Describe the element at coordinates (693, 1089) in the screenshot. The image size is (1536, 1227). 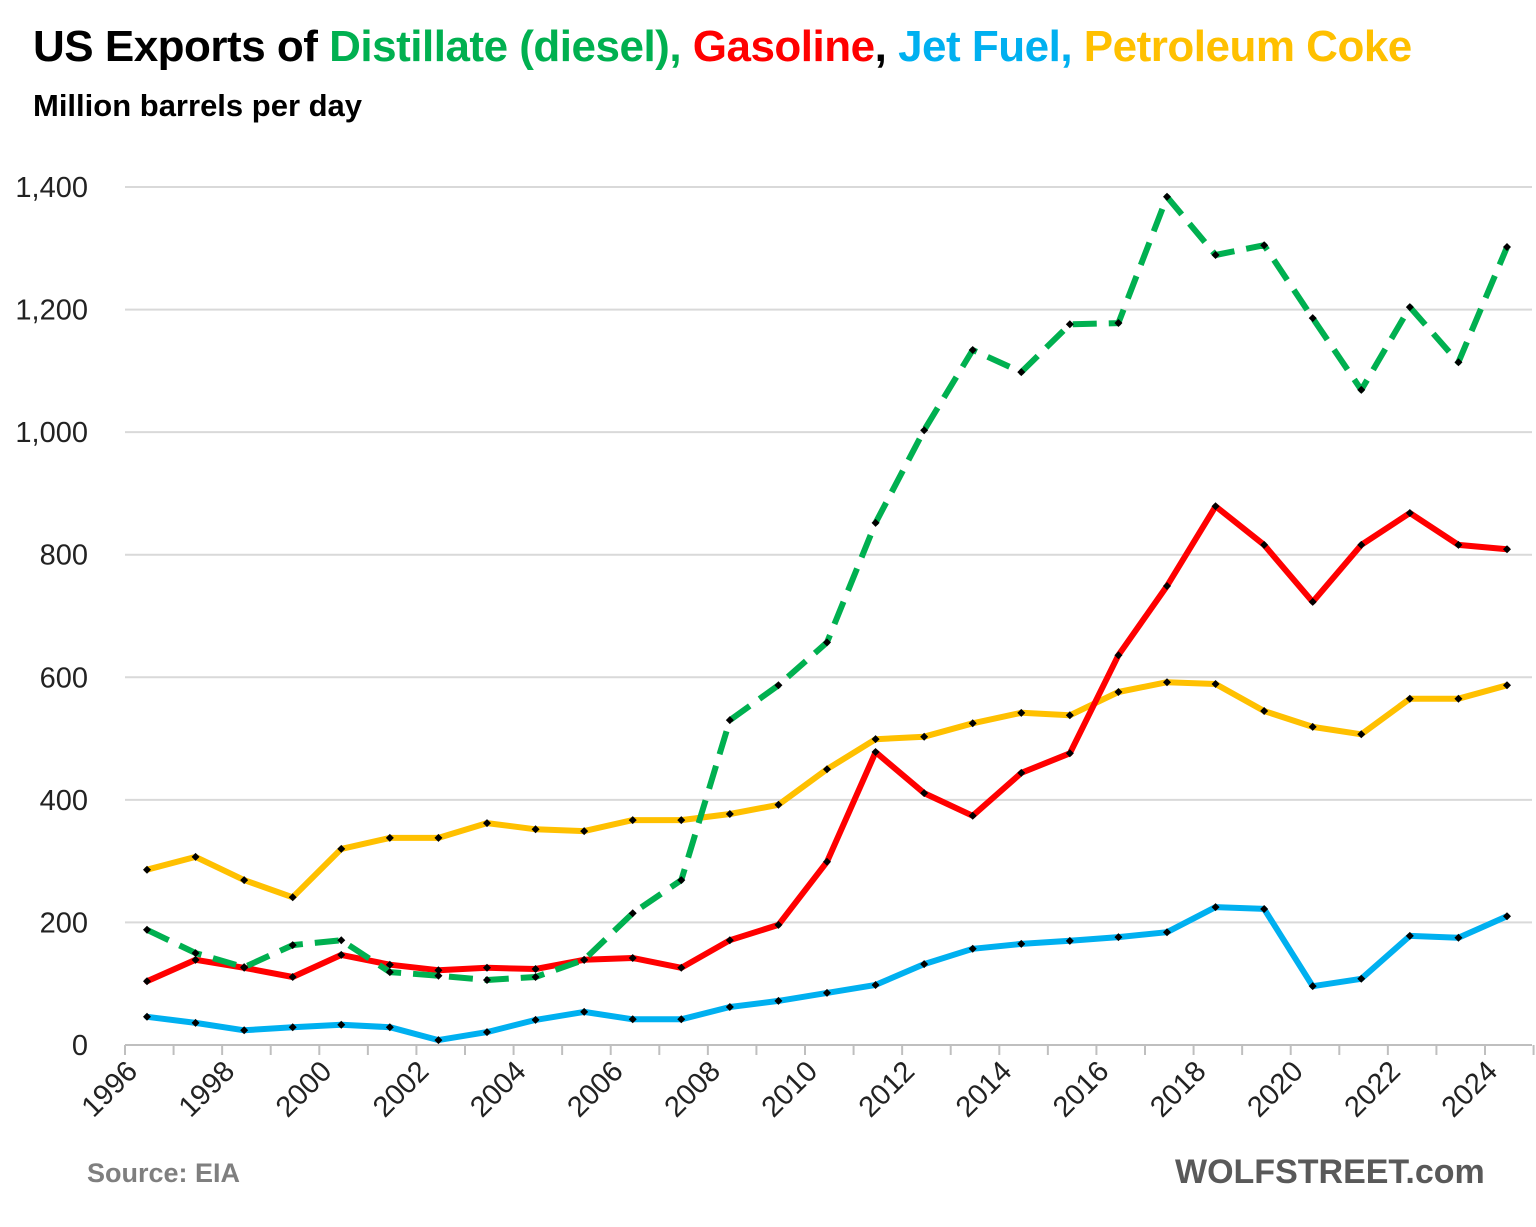
I see `x-tick-label: 2008` at that location.